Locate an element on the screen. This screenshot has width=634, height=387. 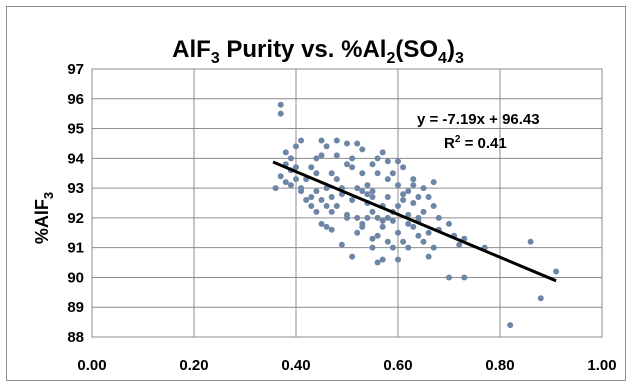
x-tick-label: 0.60 is located at coordinates (397, 365).